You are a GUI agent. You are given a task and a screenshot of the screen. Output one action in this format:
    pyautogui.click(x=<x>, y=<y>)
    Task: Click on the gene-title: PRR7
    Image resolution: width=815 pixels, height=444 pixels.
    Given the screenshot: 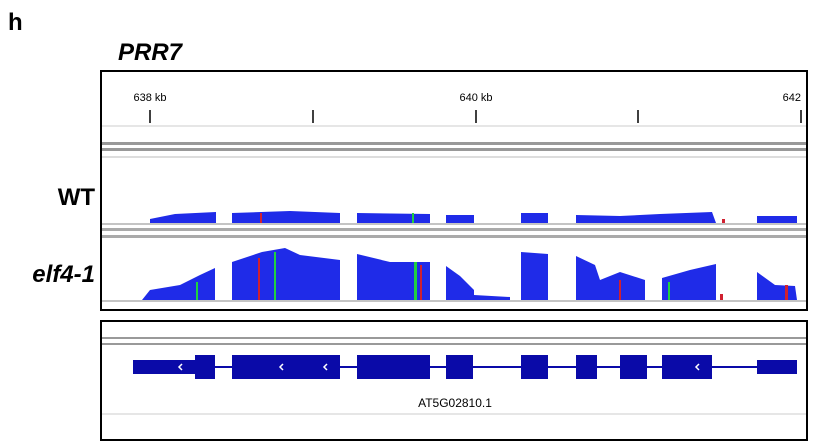 What is the action you would take?
    pyautogui.click(x=151, y=52)
    